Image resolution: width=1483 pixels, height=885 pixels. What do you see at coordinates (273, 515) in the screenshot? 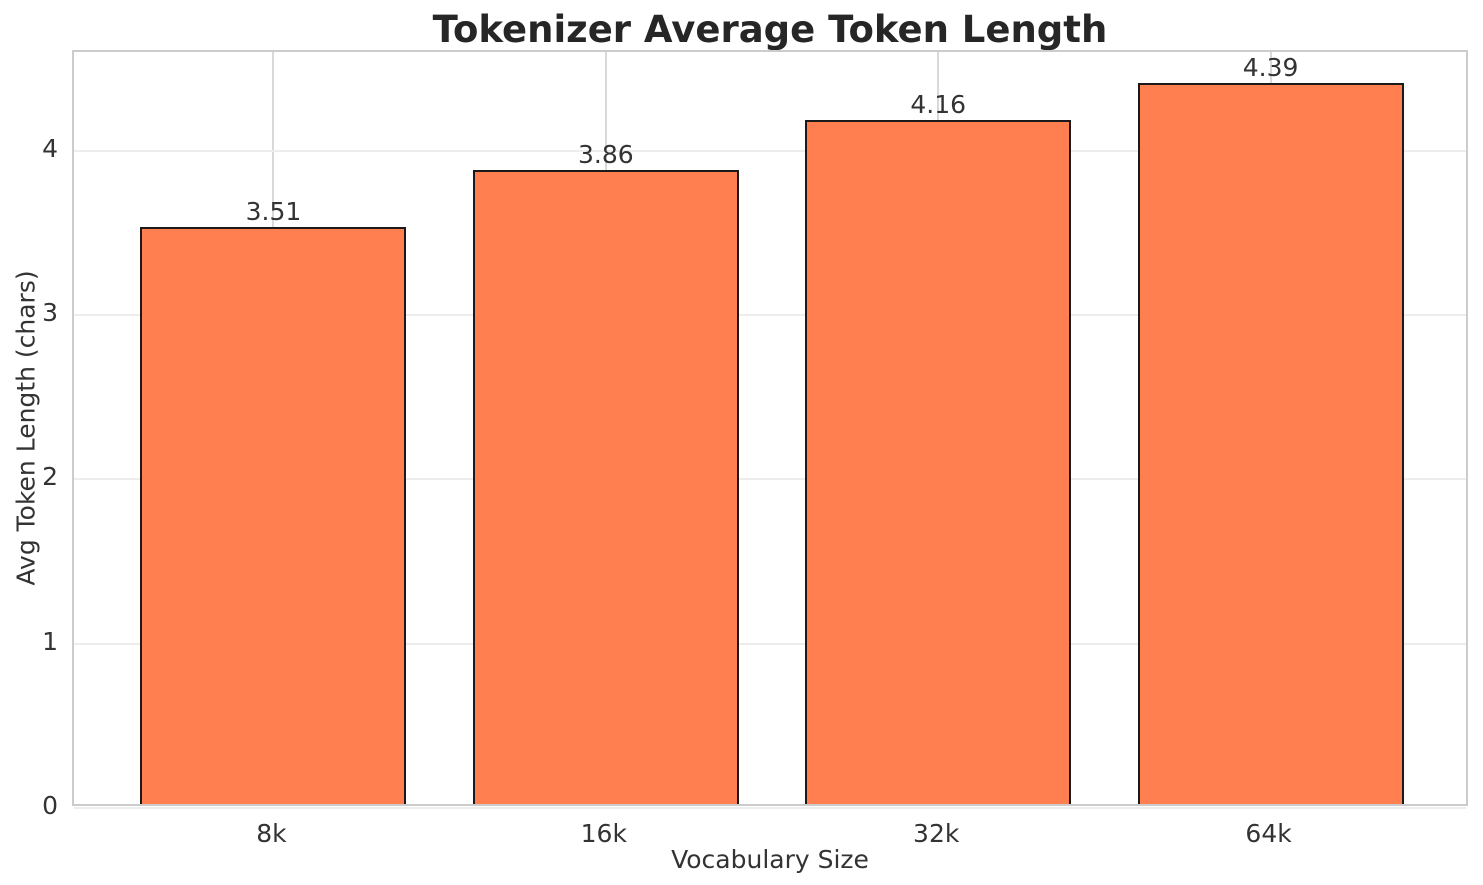
I see `bar-8k` at bounding box center [273, 515].